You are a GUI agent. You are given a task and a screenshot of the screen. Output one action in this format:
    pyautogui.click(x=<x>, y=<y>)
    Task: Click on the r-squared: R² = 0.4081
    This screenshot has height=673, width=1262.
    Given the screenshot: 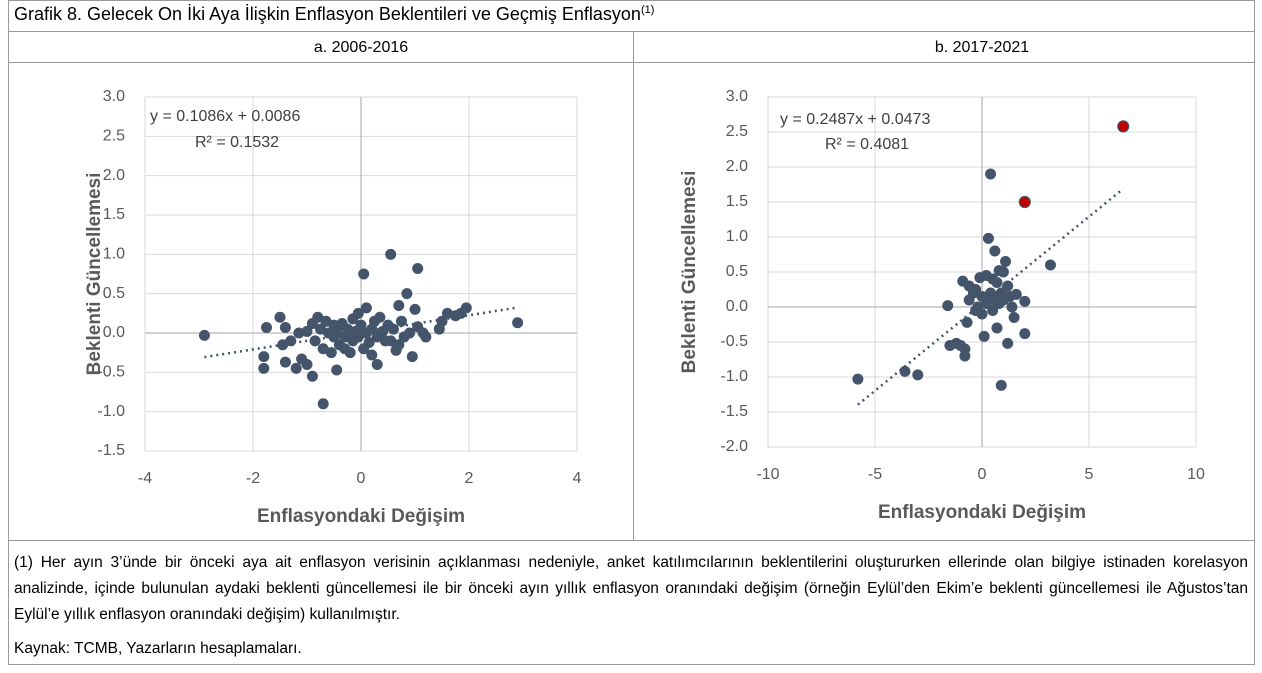 What is the action you would take?
    pyautogui.click(x=867, y=144)
    